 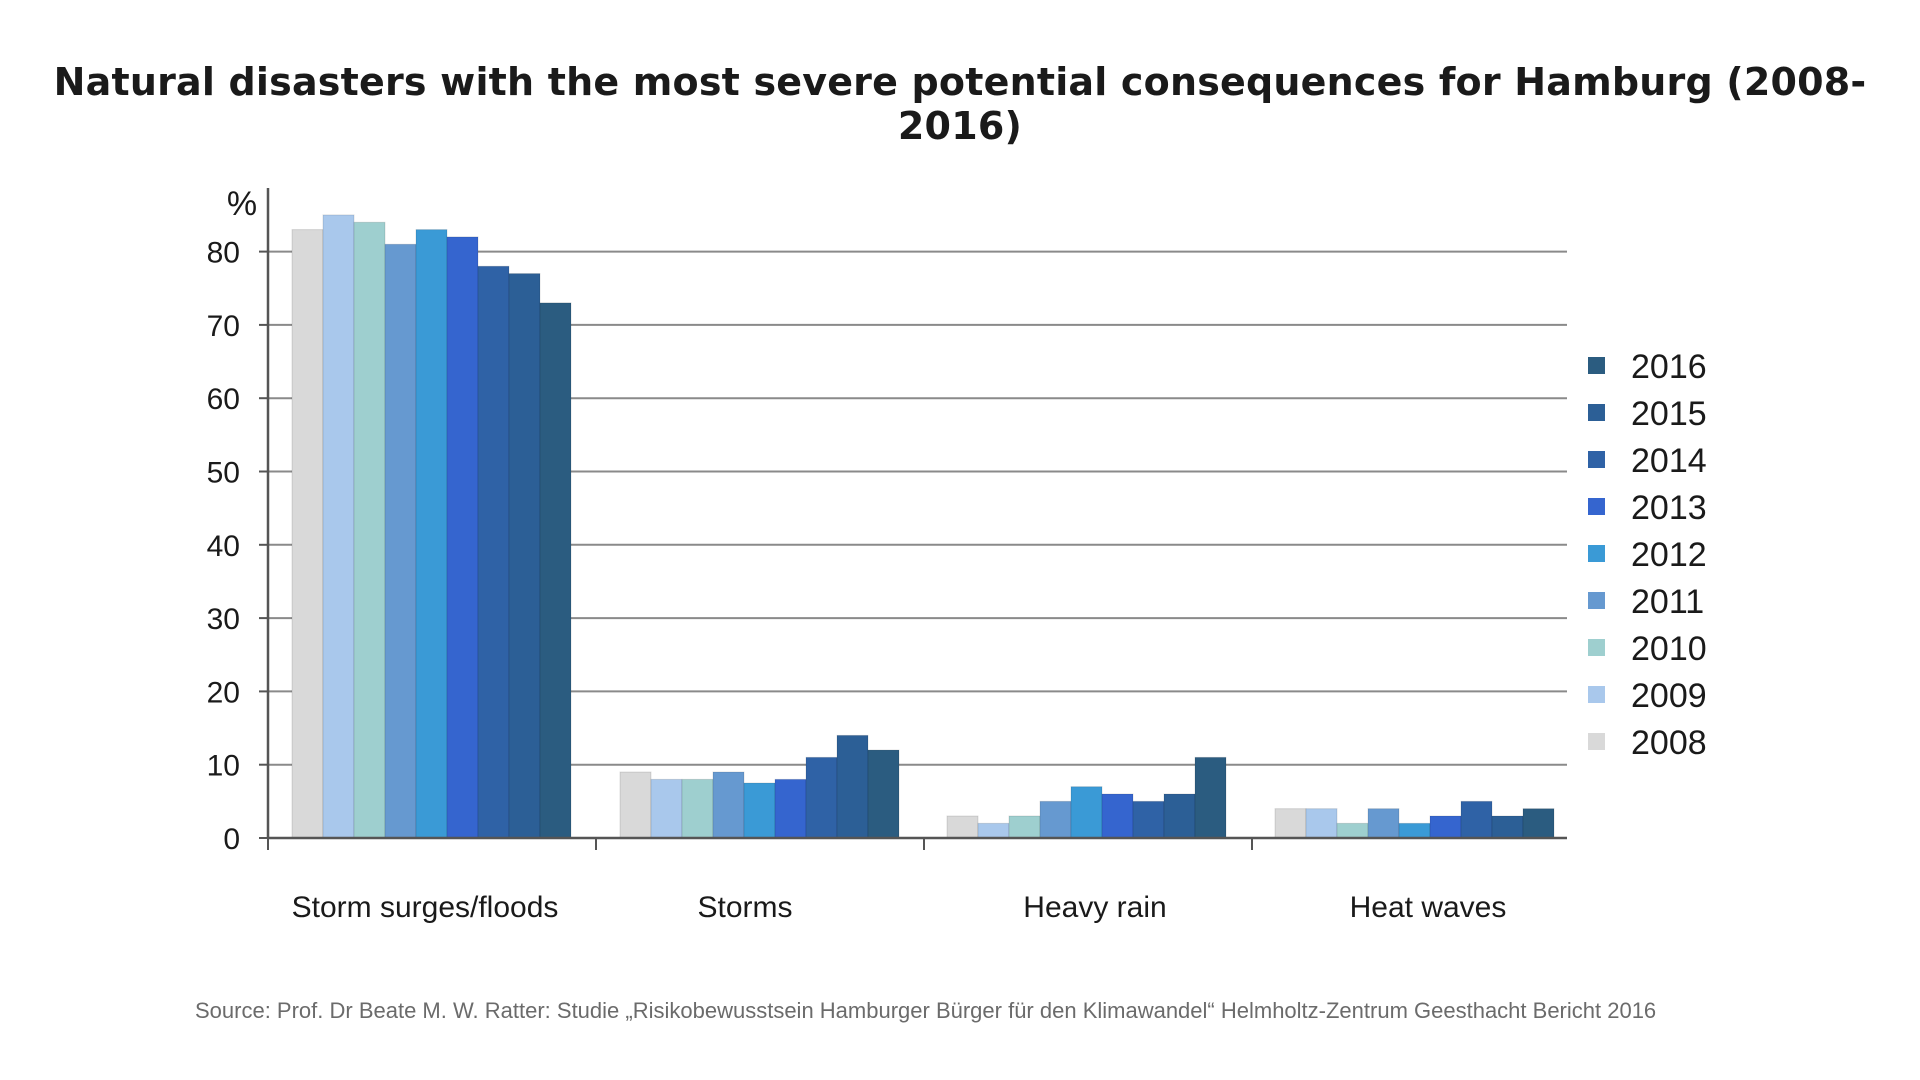 What do you see at coordinates (223, 766) in the screenshot?
I see `y-tick-label: 10` at bounding box center [223, 766].